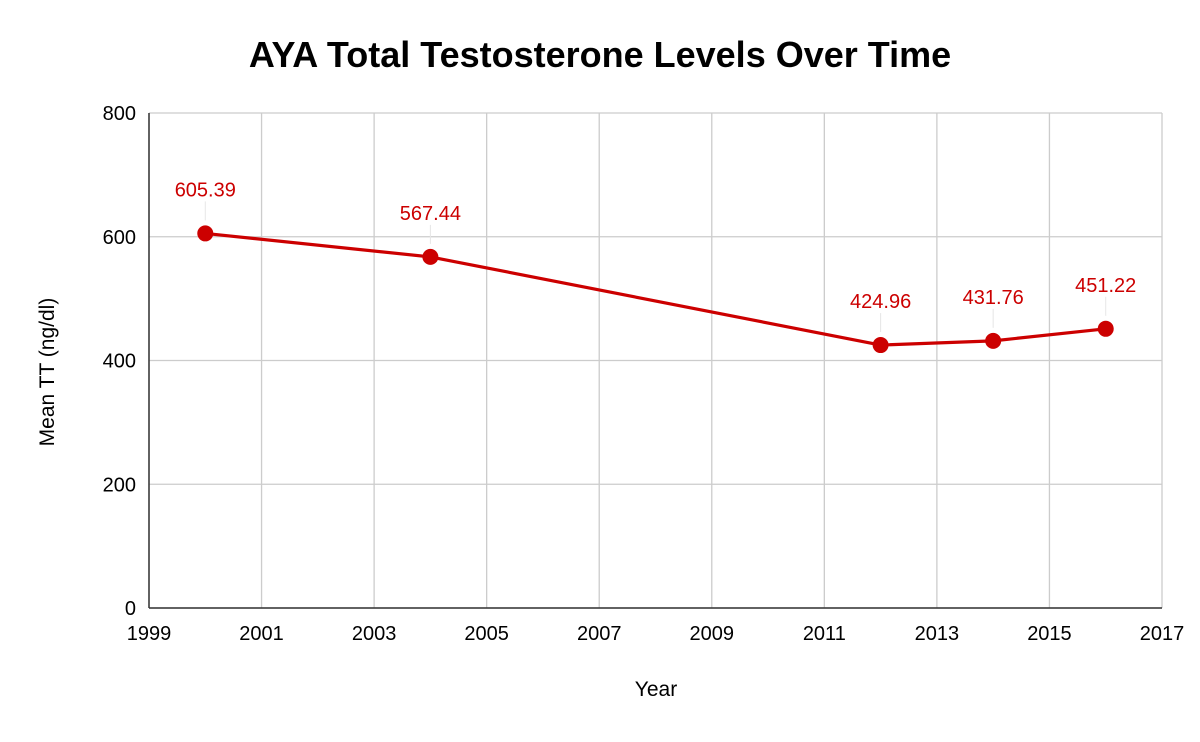 The width and height of the screenshot is (1200, 742). I want to click on data-label-0: 605.39, so click(205, 190).